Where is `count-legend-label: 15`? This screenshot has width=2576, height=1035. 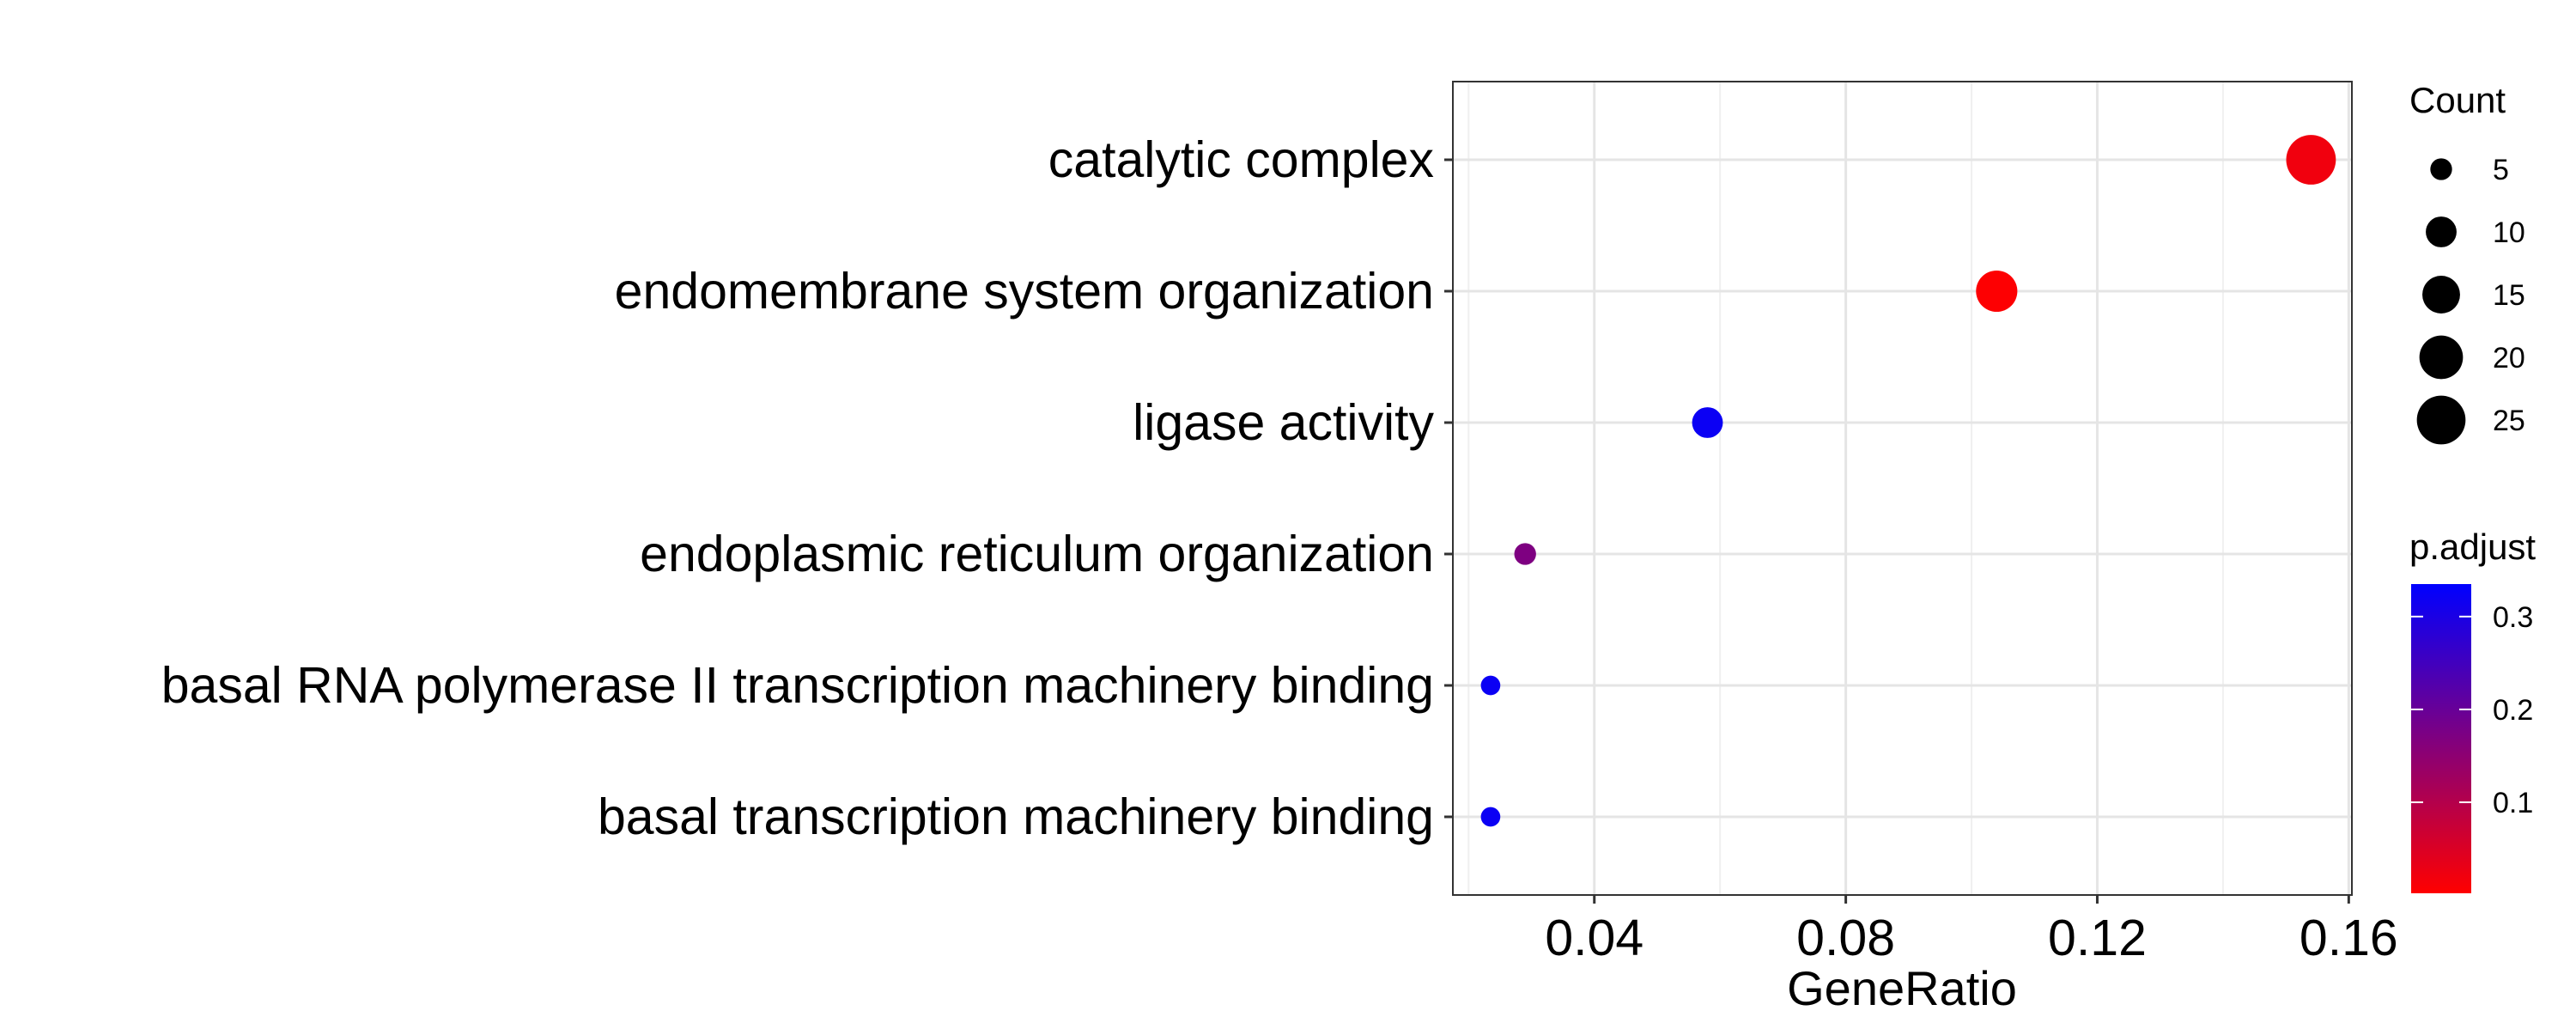 count-legend-label: 15 is located at coordinates (2509, 295).